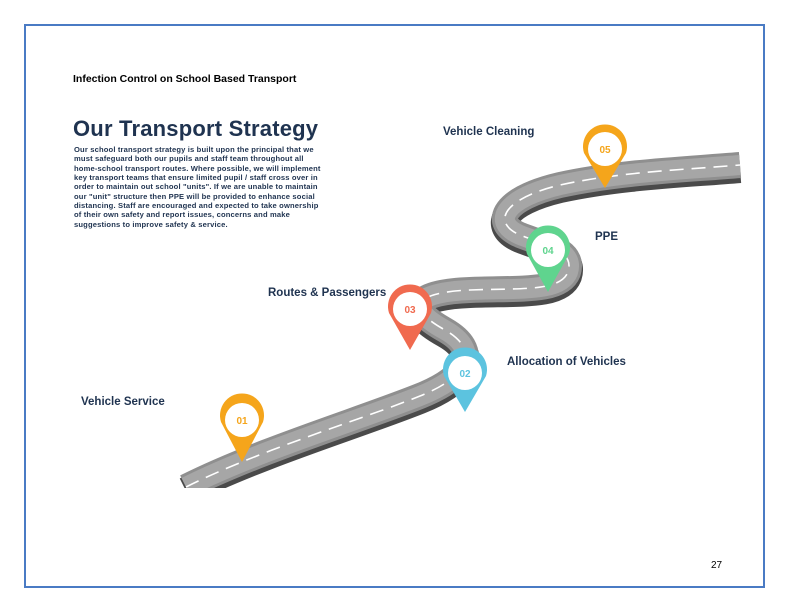 The image size is (792, 612). Describe the element at coordinates (410, 317) in the screenshot. I see `pin-03: 03` at that location.